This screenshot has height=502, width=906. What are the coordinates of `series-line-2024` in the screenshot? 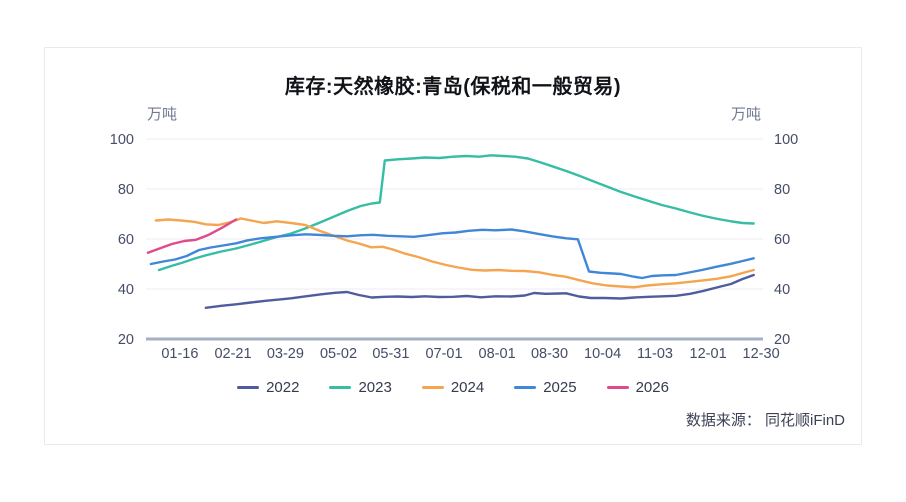 It's located at (454, 253).